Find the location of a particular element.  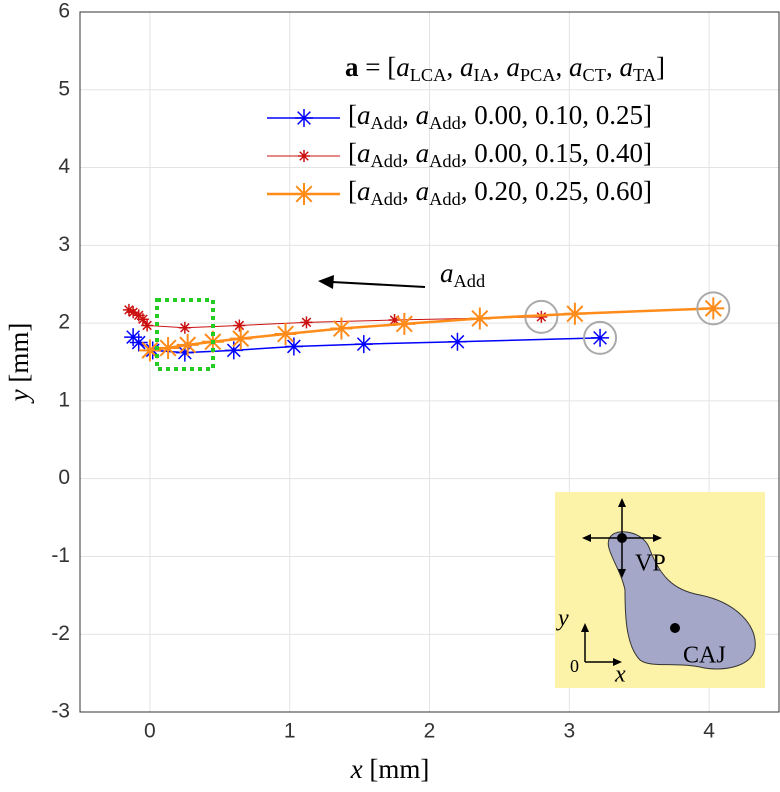

inset-label: VP is located at coordinates (650, 564).